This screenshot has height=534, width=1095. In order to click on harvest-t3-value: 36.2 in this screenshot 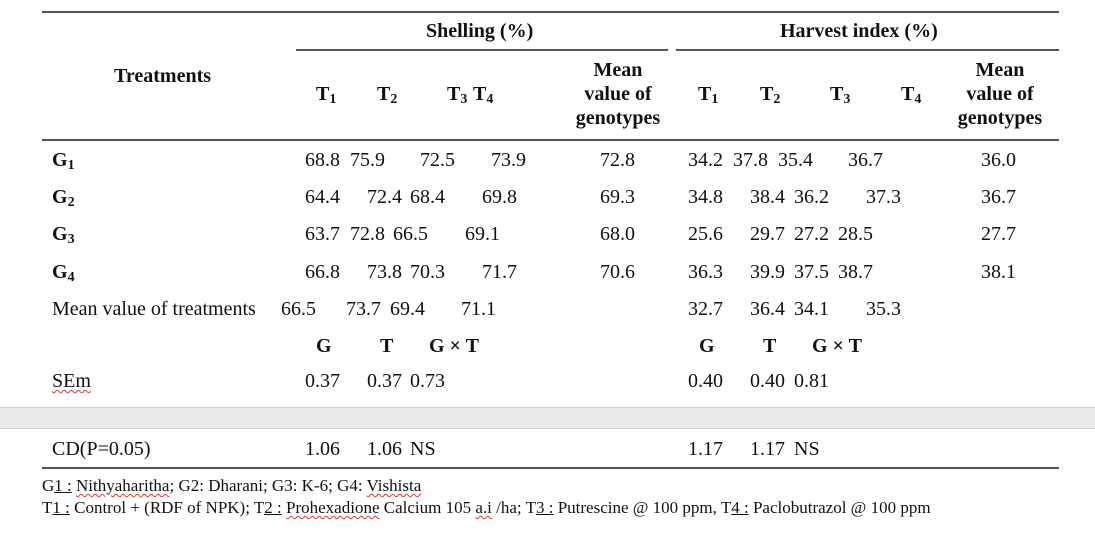, I will do `click(811, 197)`.